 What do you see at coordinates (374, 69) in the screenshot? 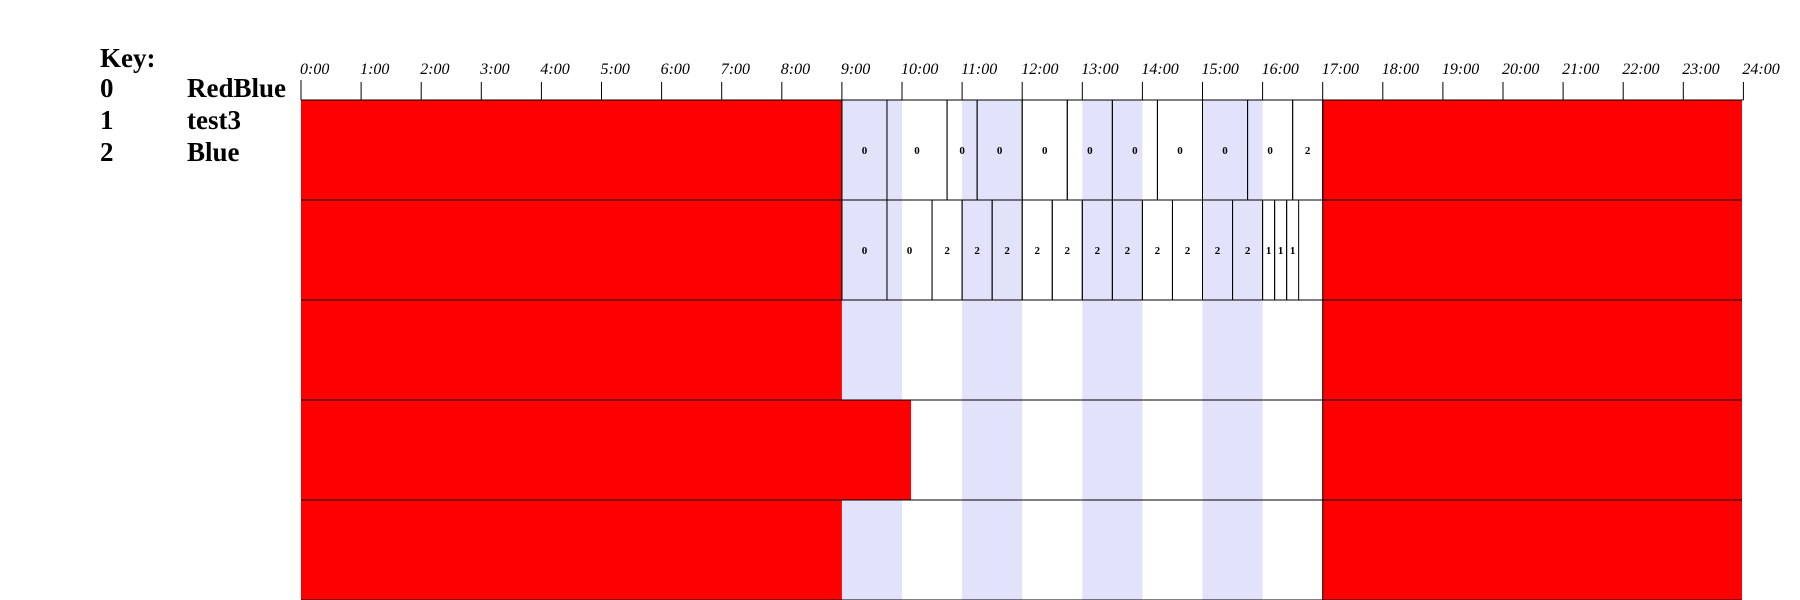
I see `hour-tick-label: 1:00` at bounding box center [374, 69].